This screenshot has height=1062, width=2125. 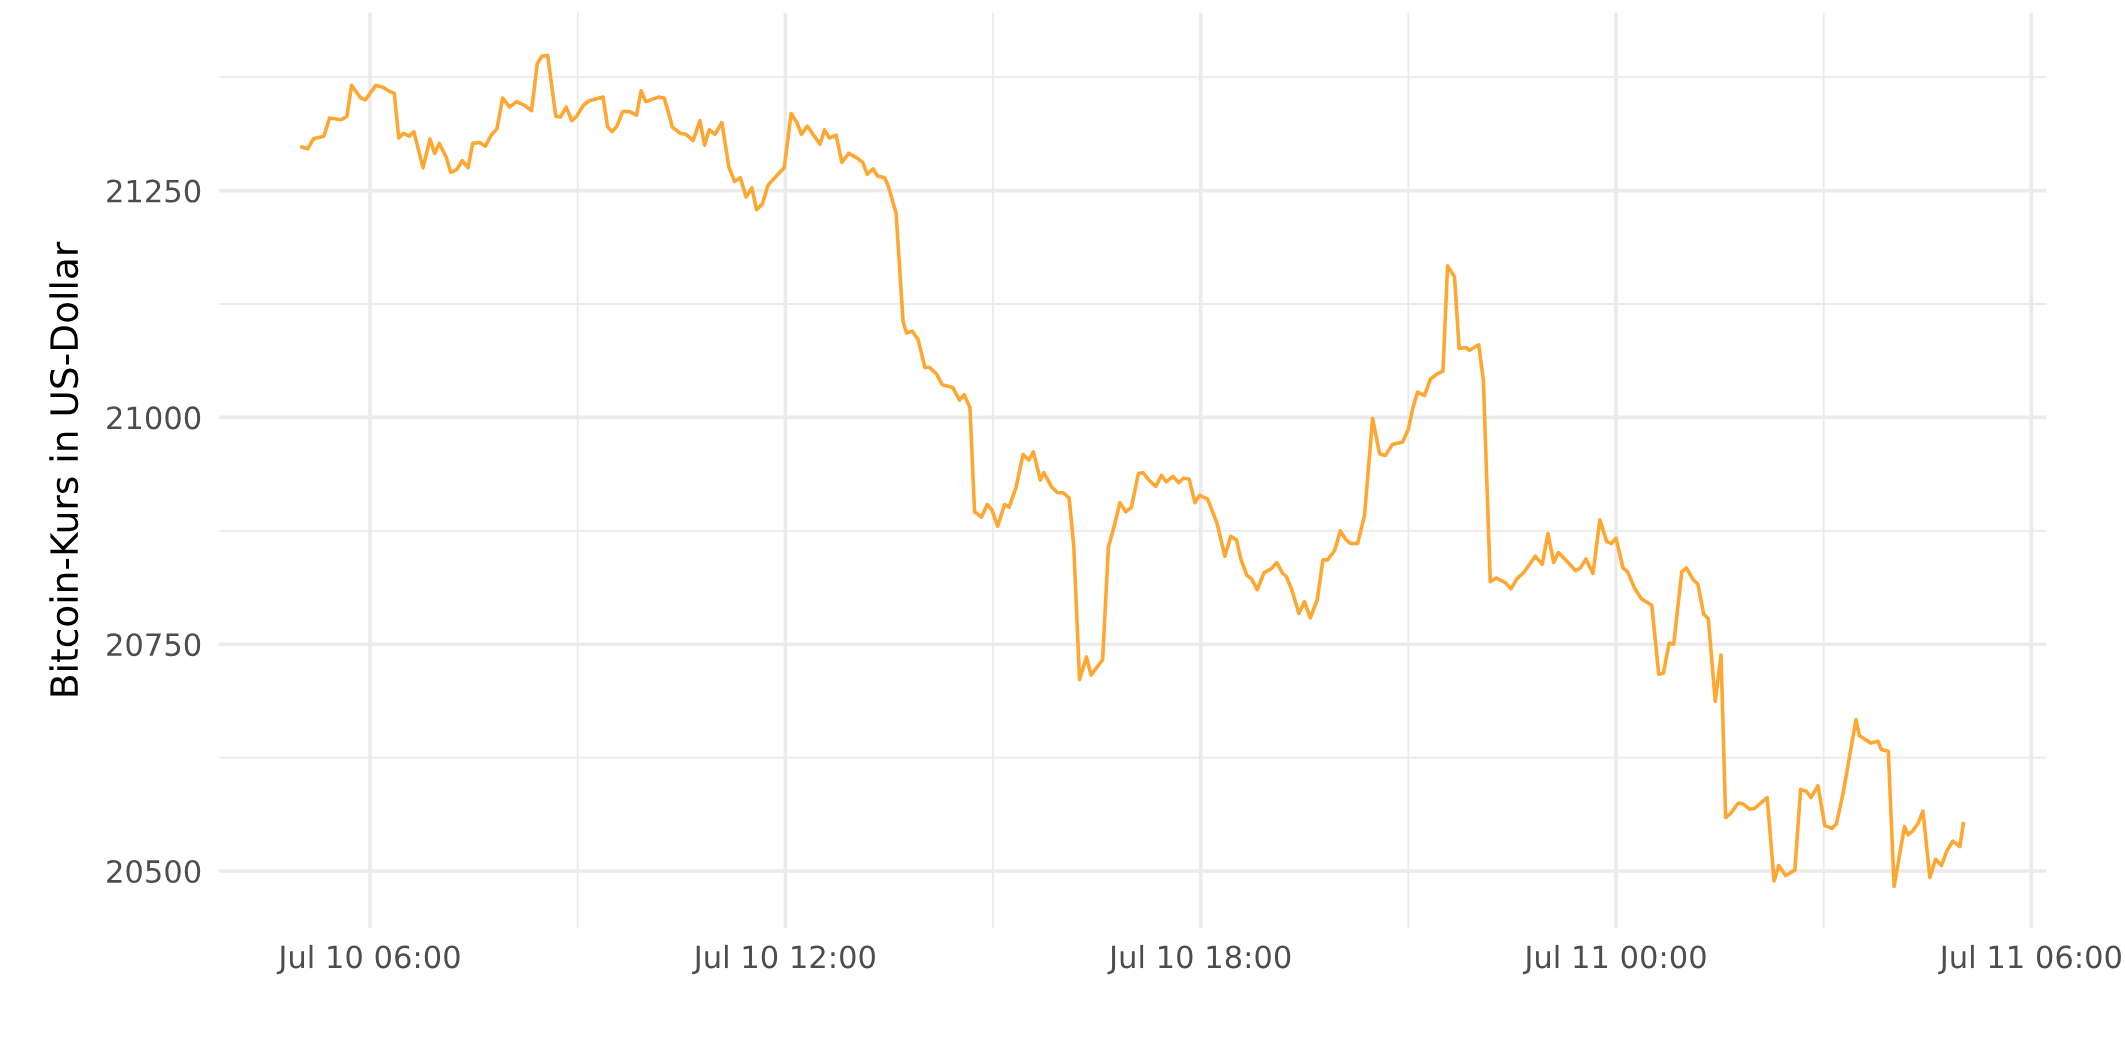 I want to click on x-tick-label: Jul 10 06:00, so click(x=368, y=959).